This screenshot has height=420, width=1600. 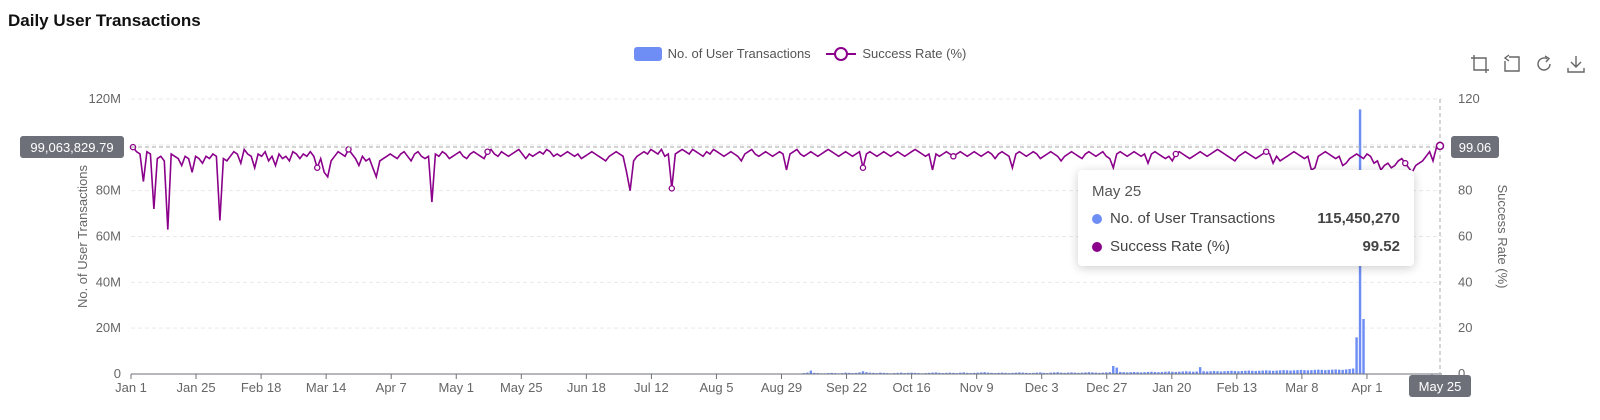 I want to click on download-icon, so click(x=1576, y=64).